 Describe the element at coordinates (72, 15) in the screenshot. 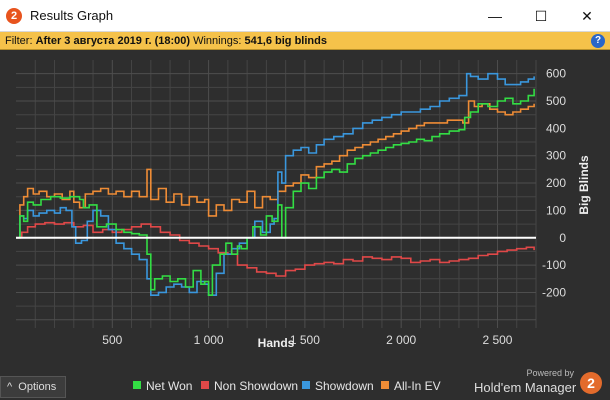

I see `window-title: Results Graph` at that location.